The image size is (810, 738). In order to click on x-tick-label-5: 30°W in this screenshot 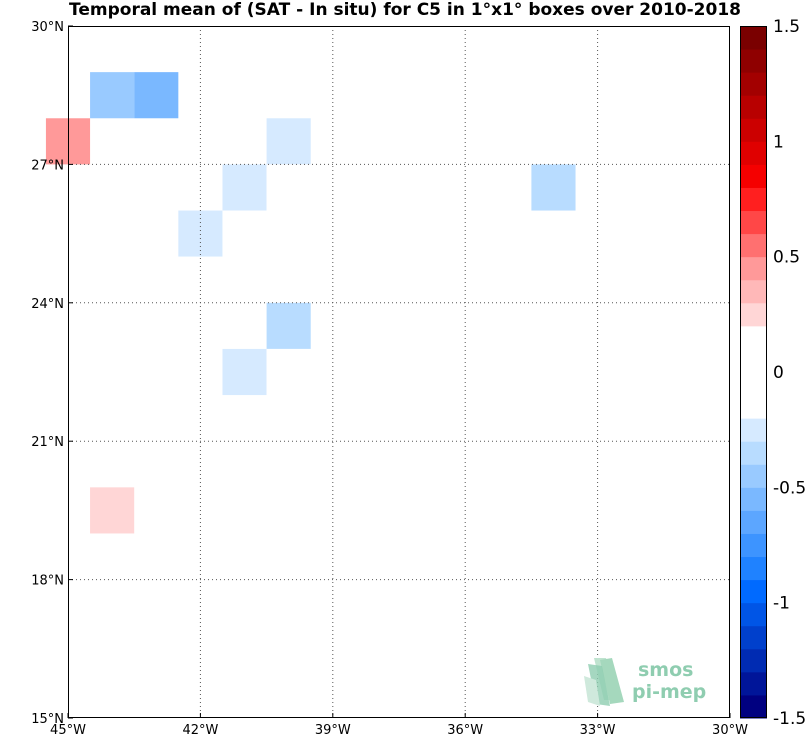, I will do `click(730, 730)`.